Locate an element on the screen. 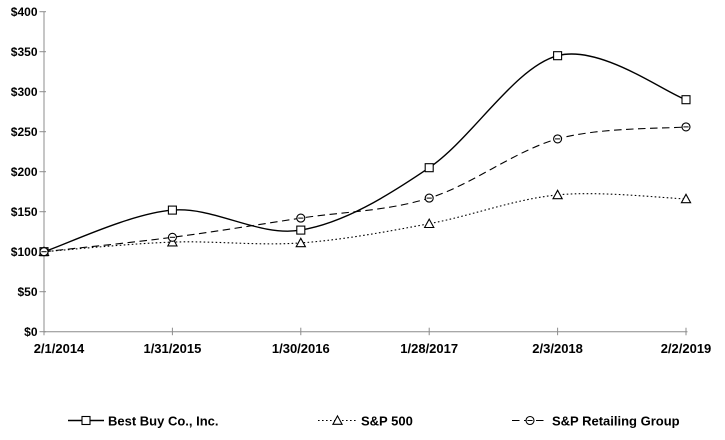 Image resolution: width=725 pixels, height=440 pixels. y-tick-label: $0 is located at coordinates (31, 332).